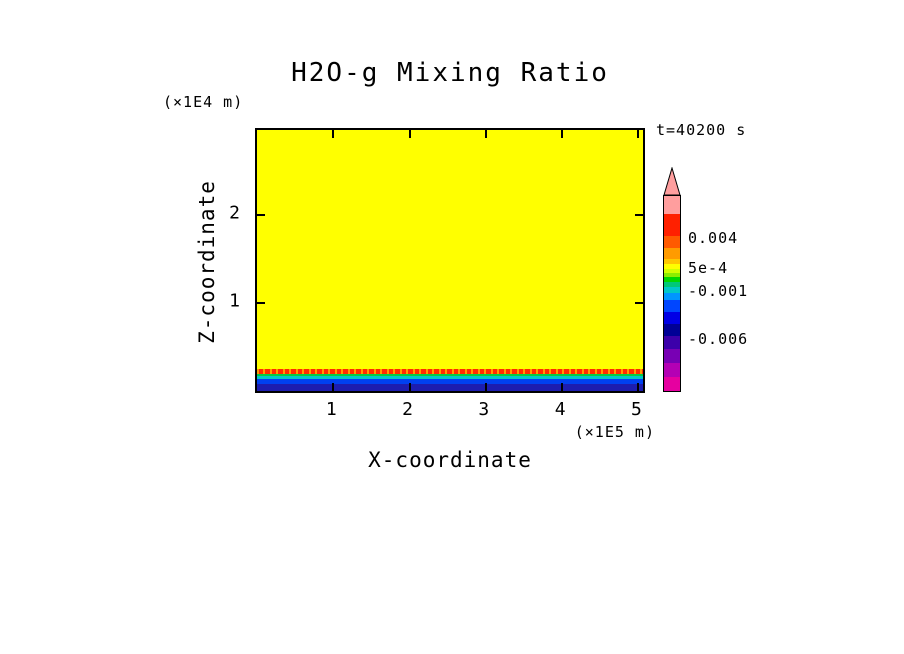 This screenshot has height=654, width=904. I want to click on colorbar, so click(672, 279).